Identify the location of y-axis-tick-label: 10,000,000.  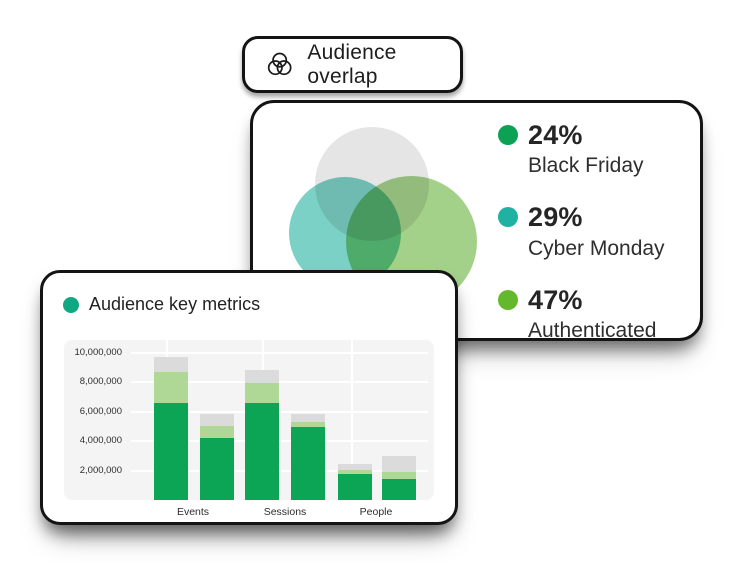
(98, 352).